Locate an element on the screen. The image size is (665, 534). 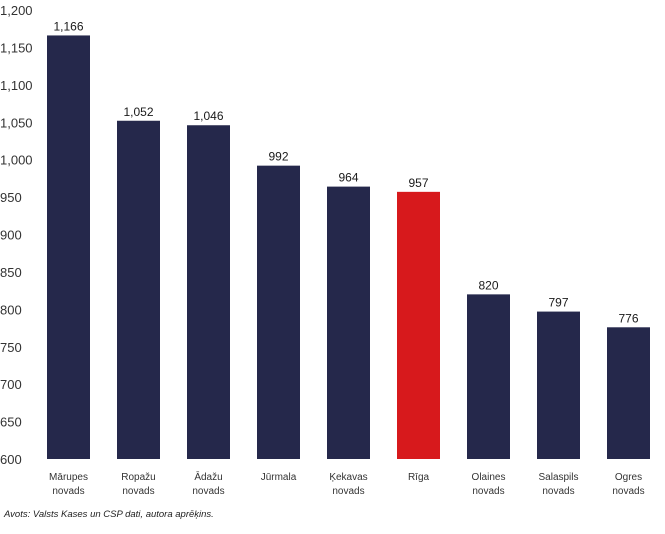
x-tick-label-line: Mārupes is located at coordinates (68, 477).